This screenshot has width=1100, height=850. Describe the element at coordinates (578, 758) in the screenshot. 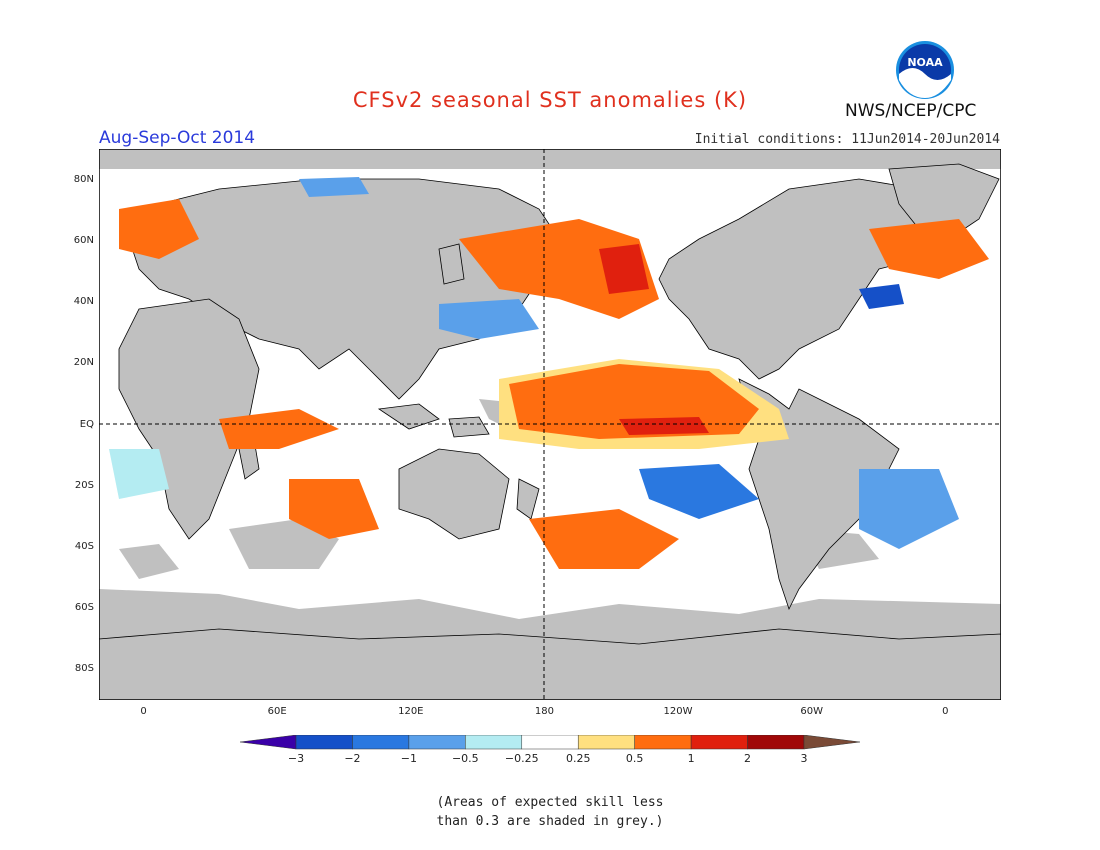

I see `colorbar-label: 0.25` at that location.